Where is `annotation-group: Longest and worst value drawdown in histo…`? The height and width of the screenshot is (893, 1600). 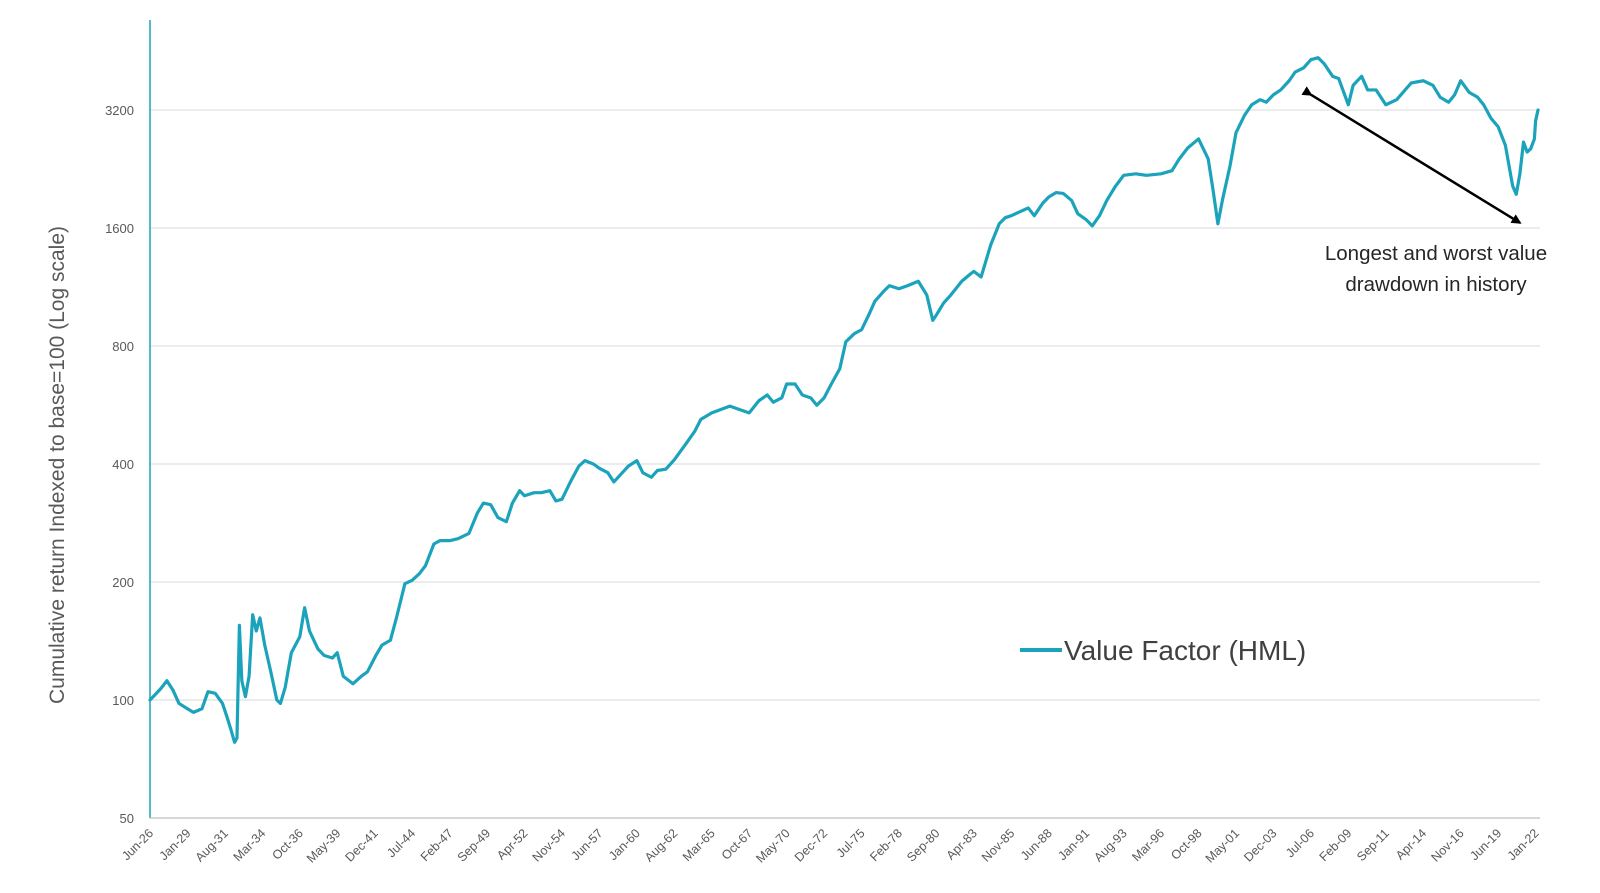
annotation-group: Longest and worst value drawdown in histo… is located at coordinates (1424, 191).